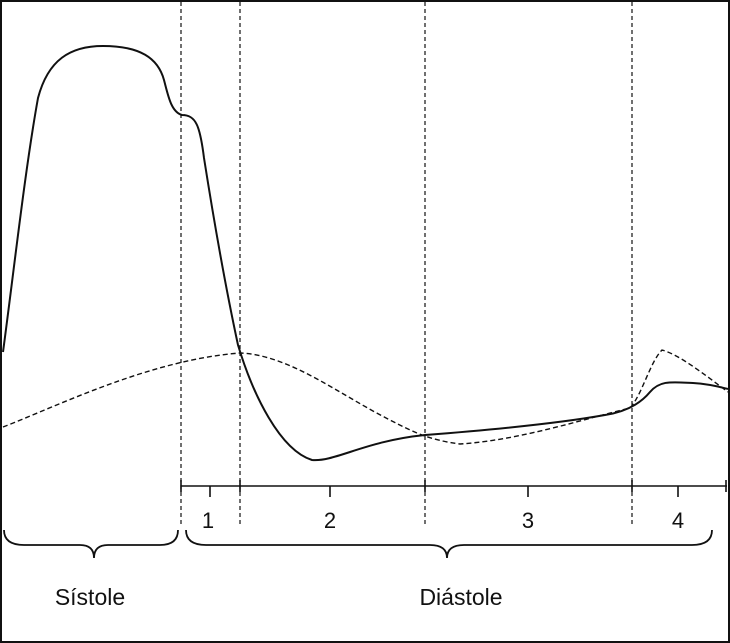  I want to click on phase-bracket, so click(453, 488).